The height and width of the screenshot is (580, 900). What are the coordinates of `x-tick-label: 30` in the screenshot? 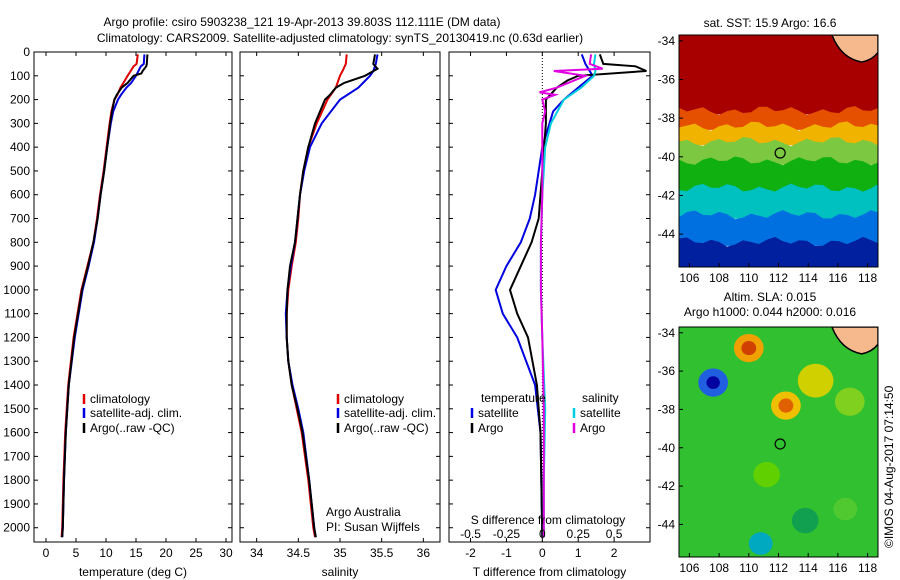 It's located at (226, 553).